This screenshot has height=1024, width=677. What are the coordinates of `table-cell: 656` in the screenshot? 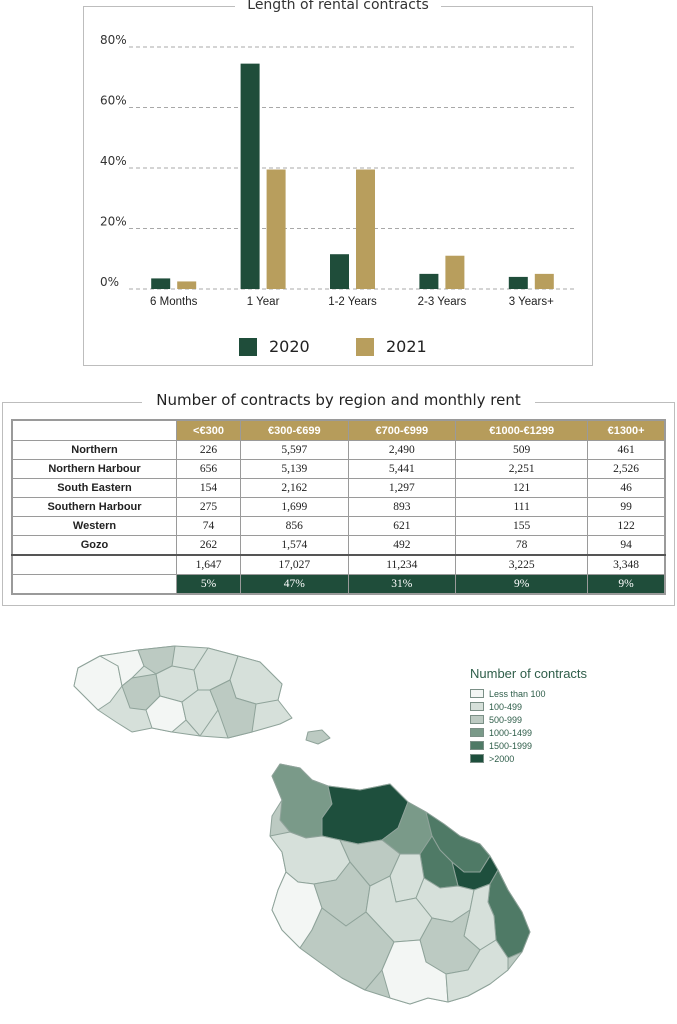 It's located at (208, 469).